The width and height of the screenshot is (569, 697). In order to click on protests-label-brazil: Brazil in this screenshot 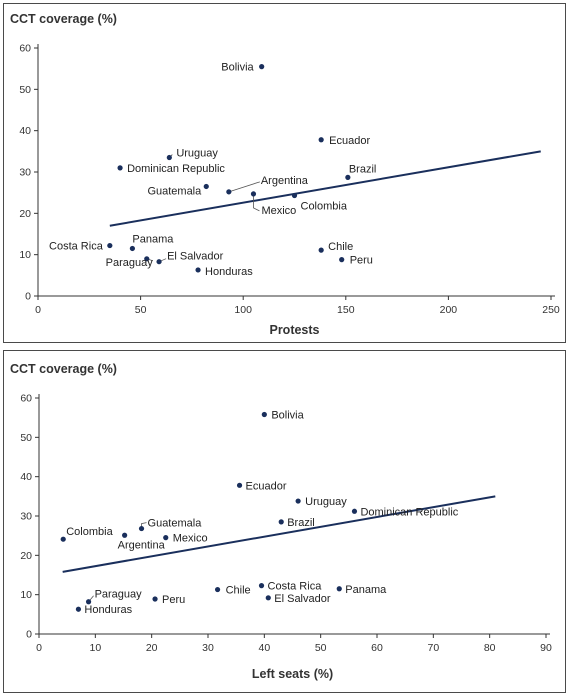, I will do `click(363, 169)`.